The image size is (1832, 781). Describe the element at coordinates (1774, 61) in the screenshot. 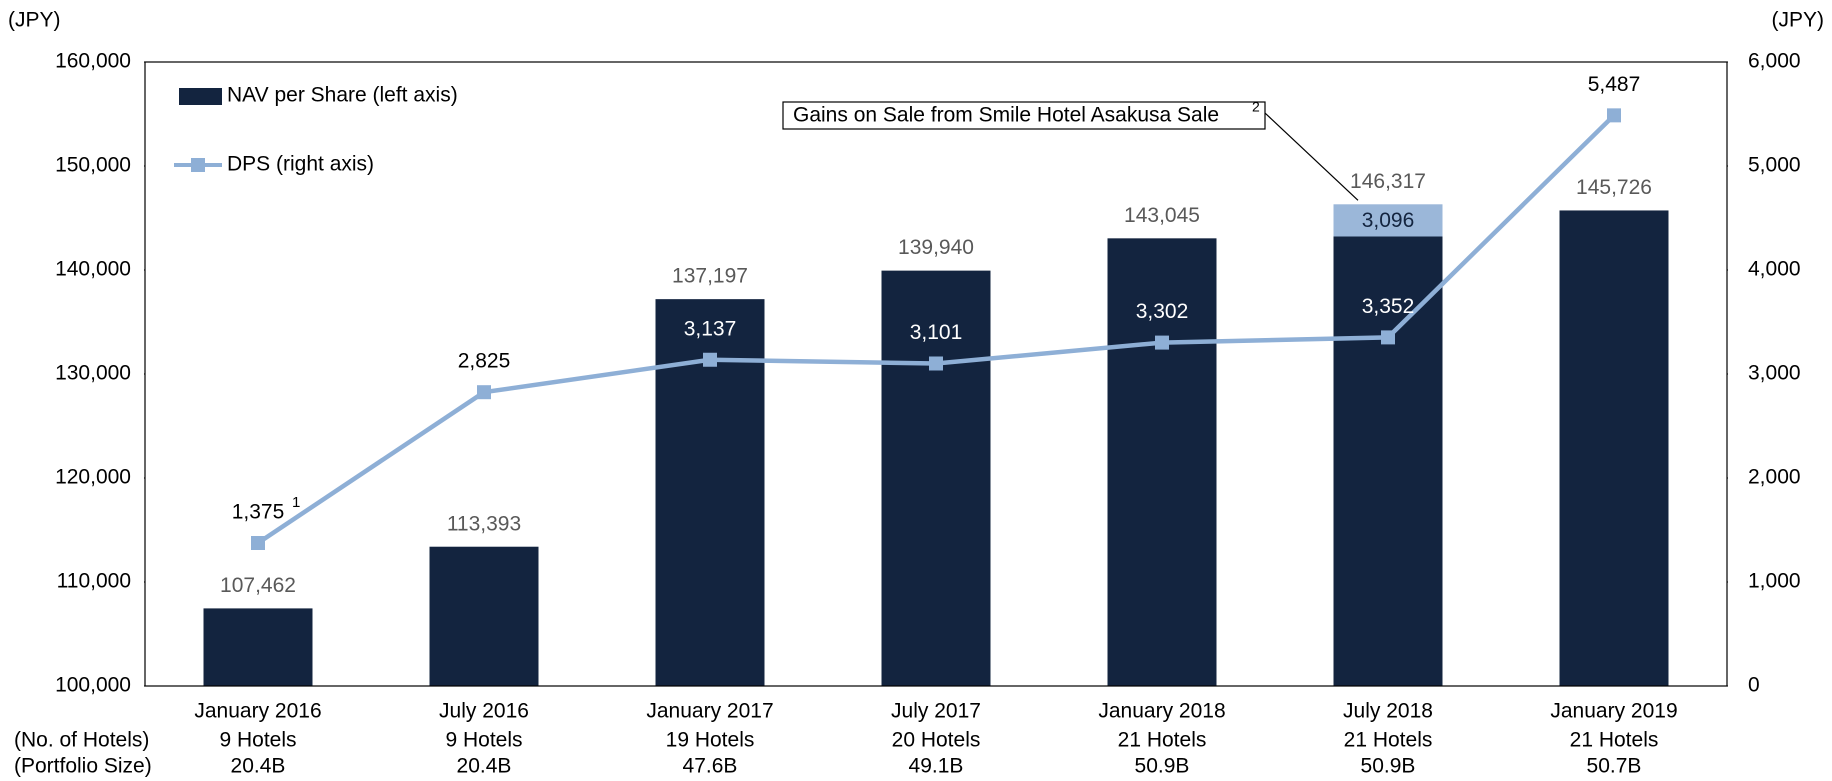

I see `y2-tick-label: 6,000` at that location.